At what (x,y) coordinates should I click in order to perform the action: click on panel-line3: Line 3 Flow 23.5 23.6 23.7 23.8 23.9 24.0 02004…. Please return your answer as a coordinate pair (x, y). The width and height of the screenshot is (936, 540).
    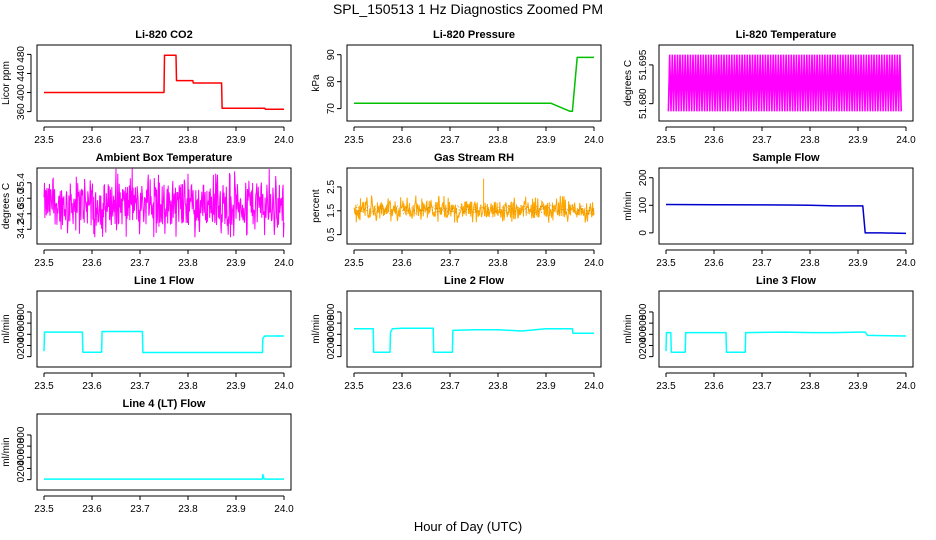
    Looking at the image, I should click on (769, 333).